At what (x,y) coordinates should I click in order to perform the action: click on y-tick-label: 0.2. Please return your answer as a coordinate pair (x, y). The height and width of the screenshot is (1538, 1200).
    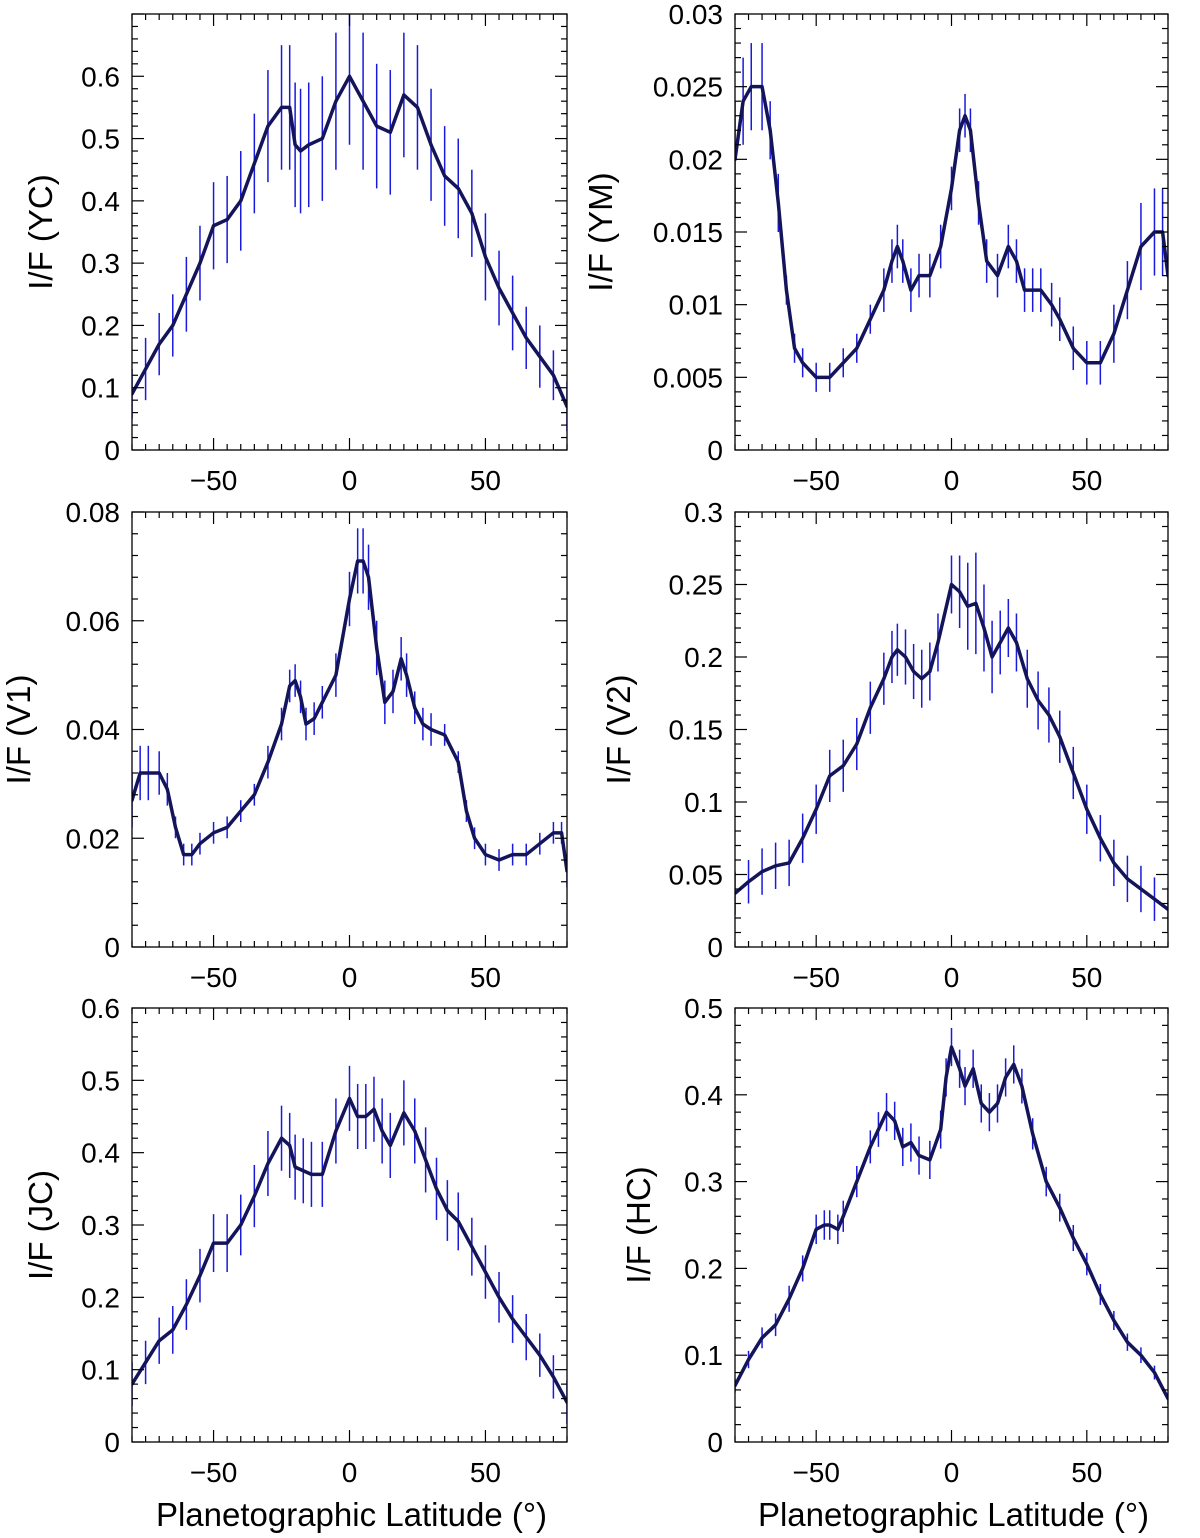
    Looking at the image, I should click on (703, 657).